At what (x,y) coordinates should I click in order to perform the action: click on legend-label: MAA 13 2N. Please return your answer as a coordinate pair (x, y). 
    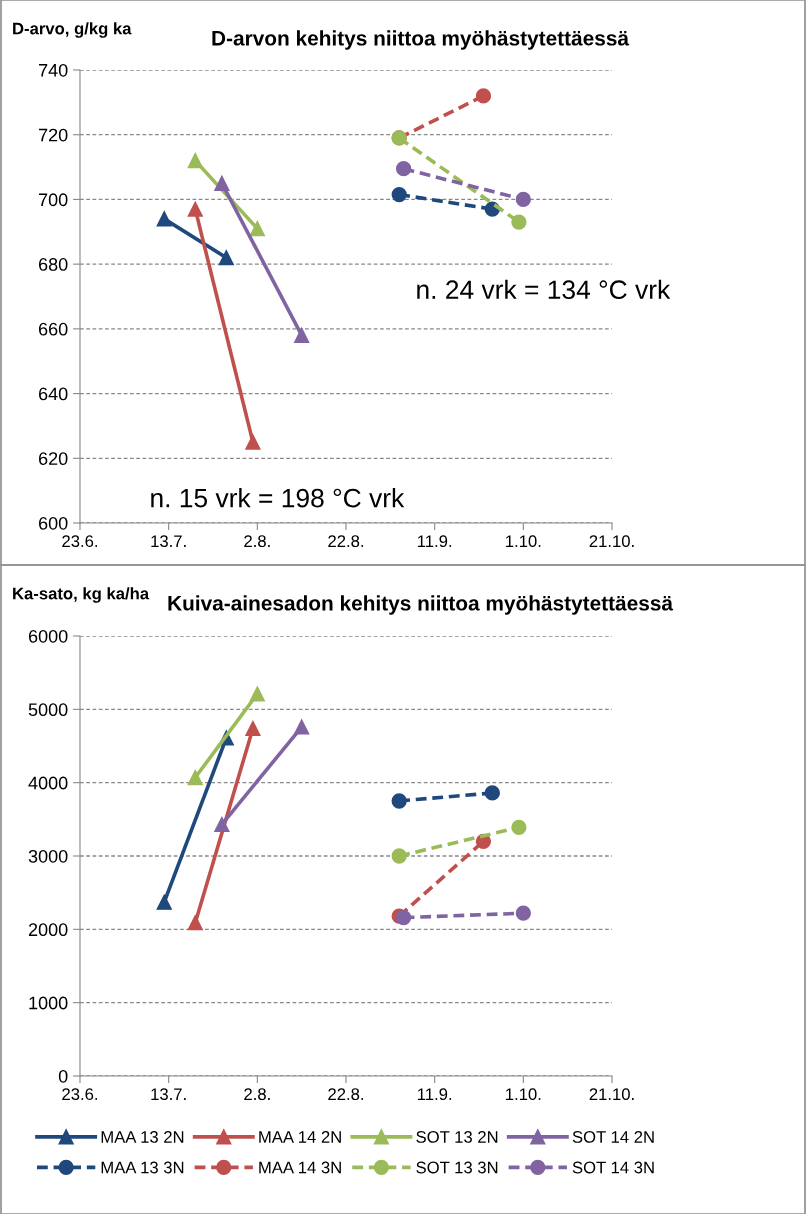
    Looking at the image, I should click on (142, 1137).